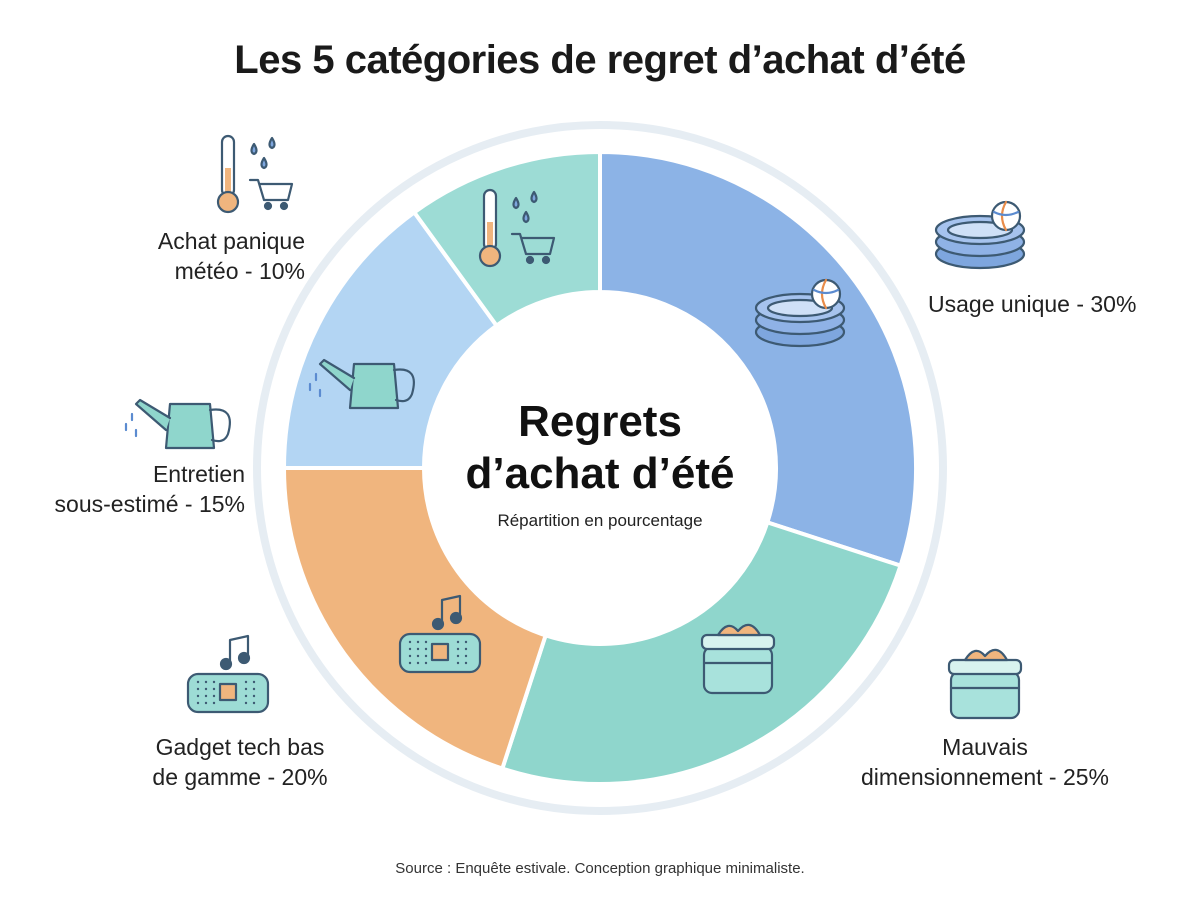 The image size is (1200, 900). I want to click on slice-label: Usage unique - 30%, so click(1058, 304).